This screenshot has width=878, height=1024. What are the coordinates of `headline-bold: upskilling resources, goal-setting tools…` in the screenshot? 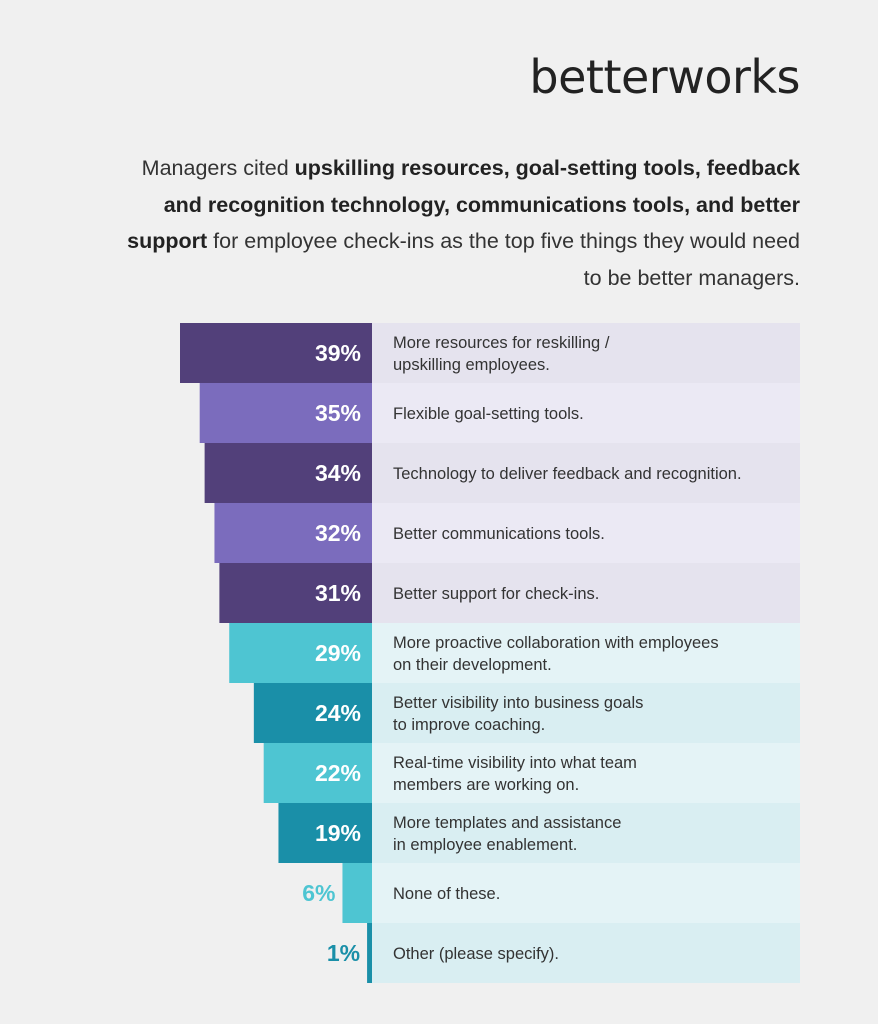 It's located at (463, 204).